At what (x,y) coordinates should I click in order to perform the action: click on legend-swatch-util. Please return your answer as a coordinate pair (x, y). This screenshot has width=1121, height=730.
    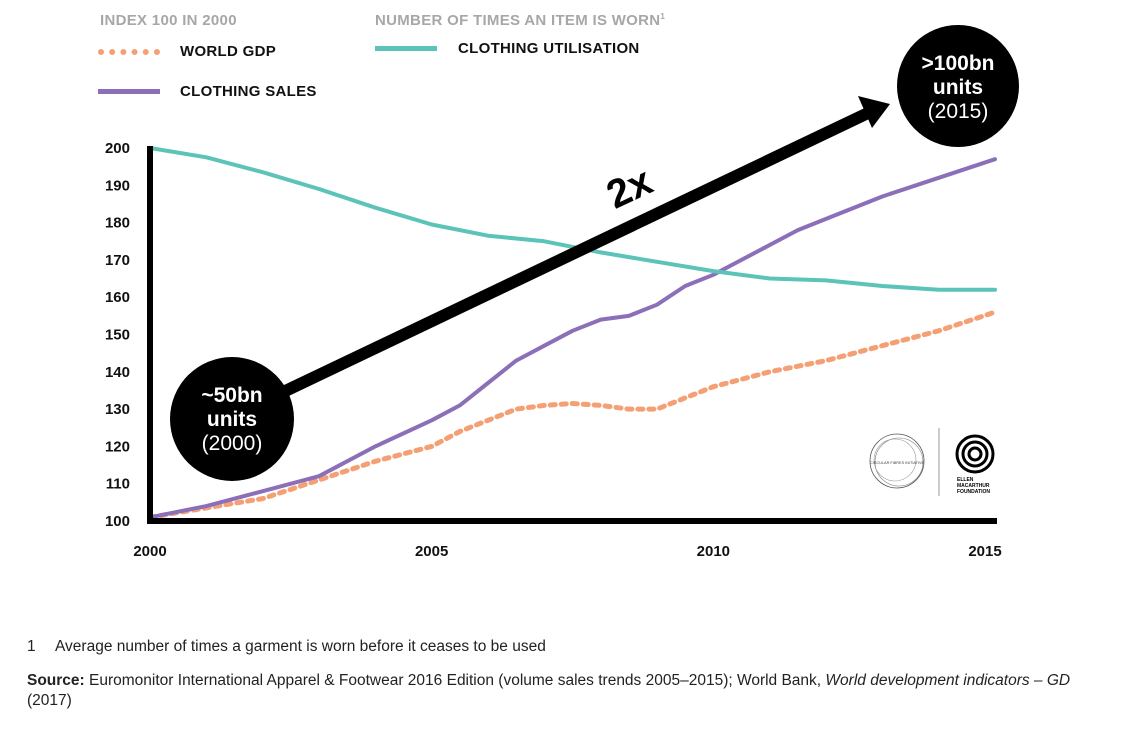
    Looking at the image, I should click on (406, 48).